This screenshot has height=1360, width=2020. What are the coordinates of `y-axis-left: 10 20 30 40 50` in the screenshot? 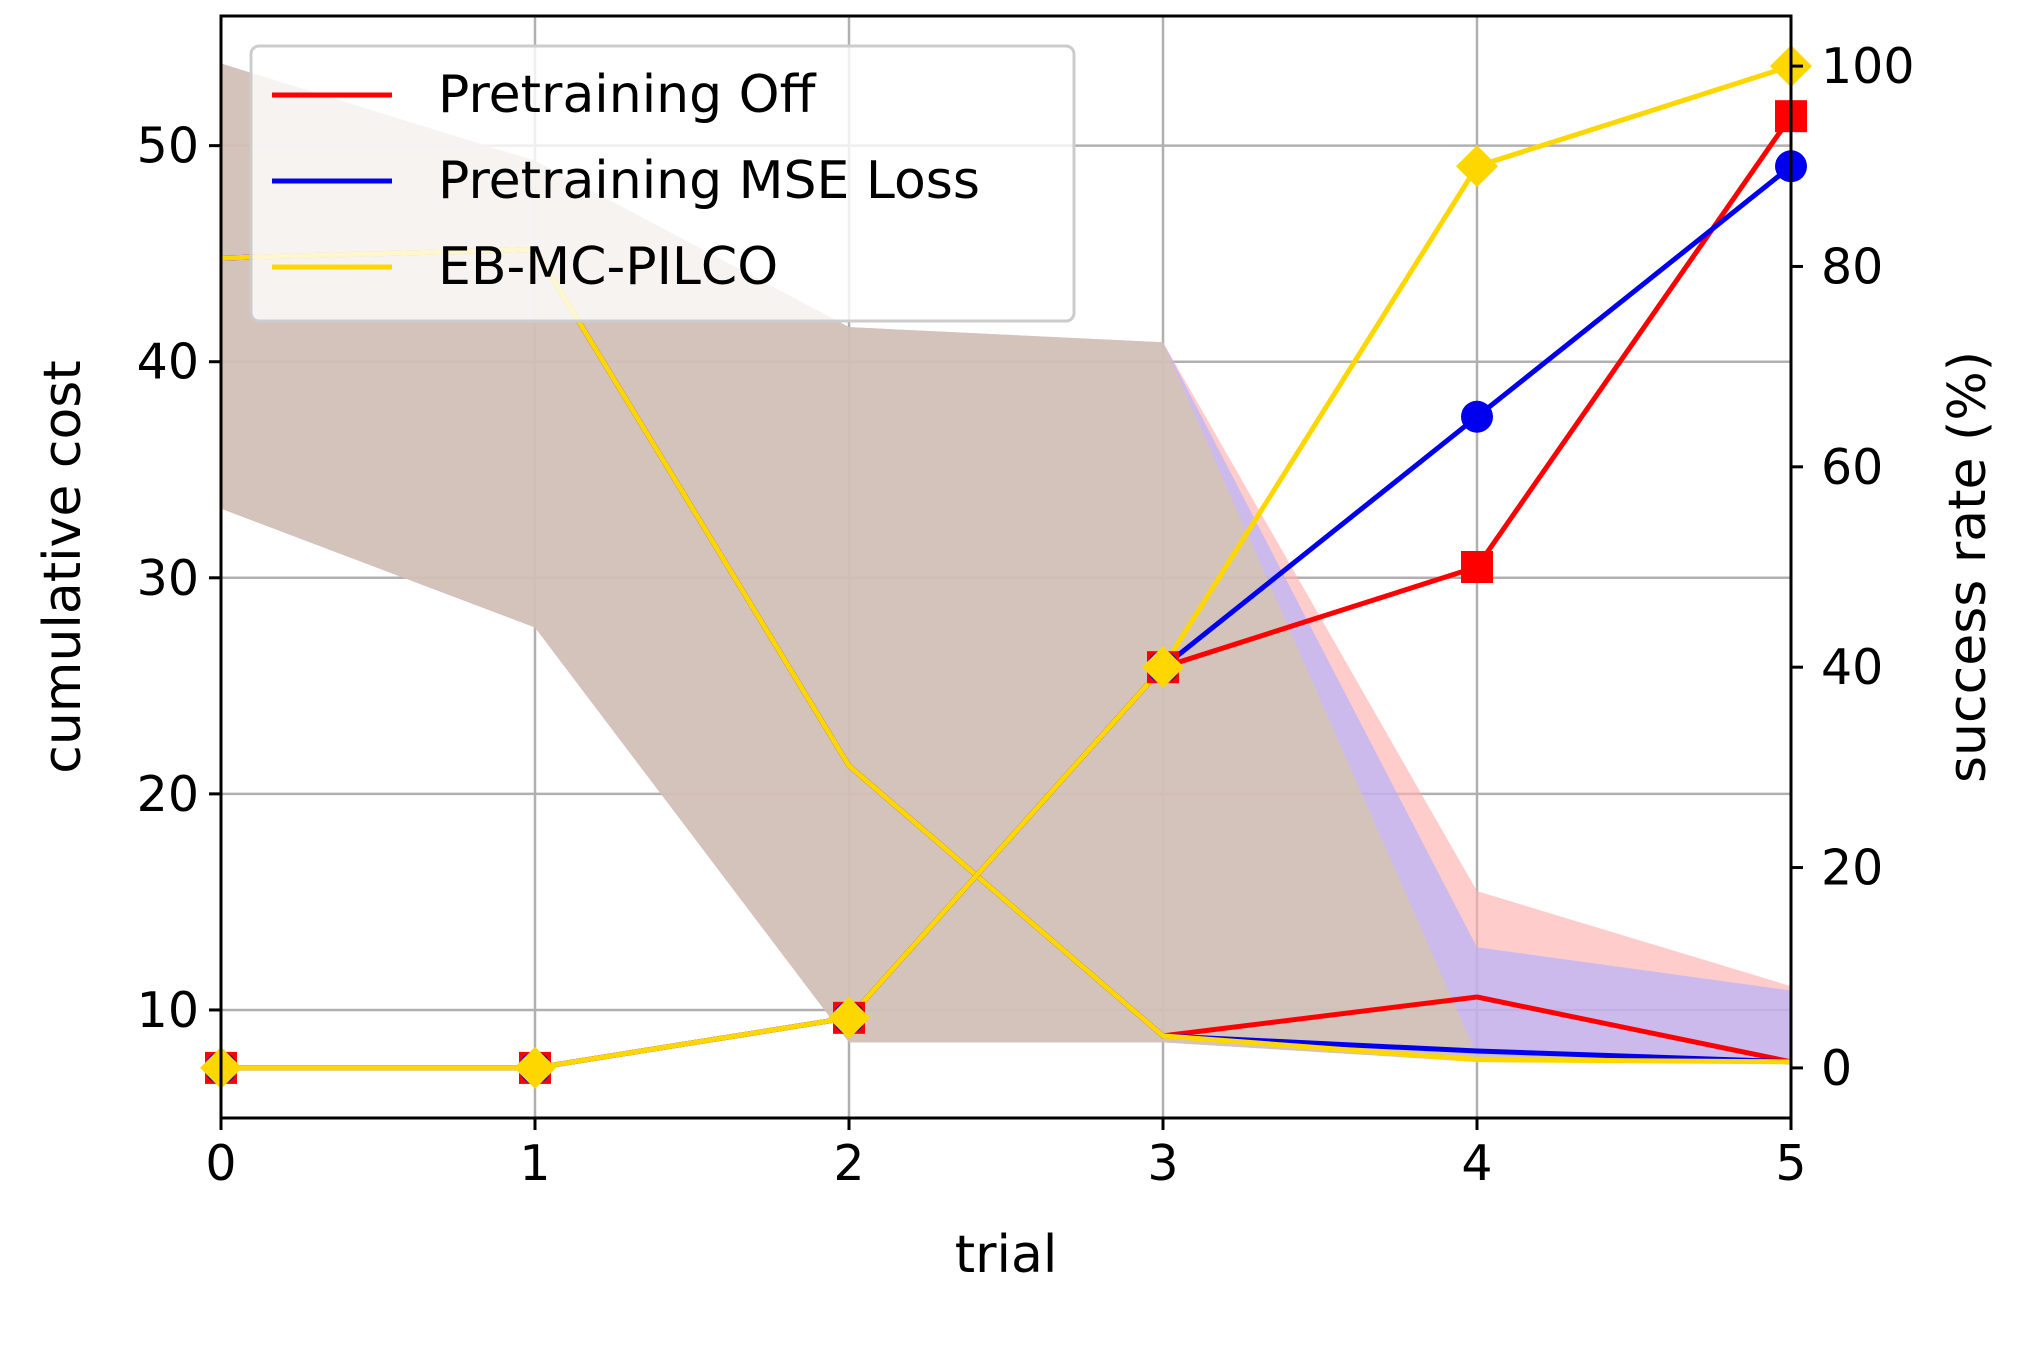 It's located at (179, 578).